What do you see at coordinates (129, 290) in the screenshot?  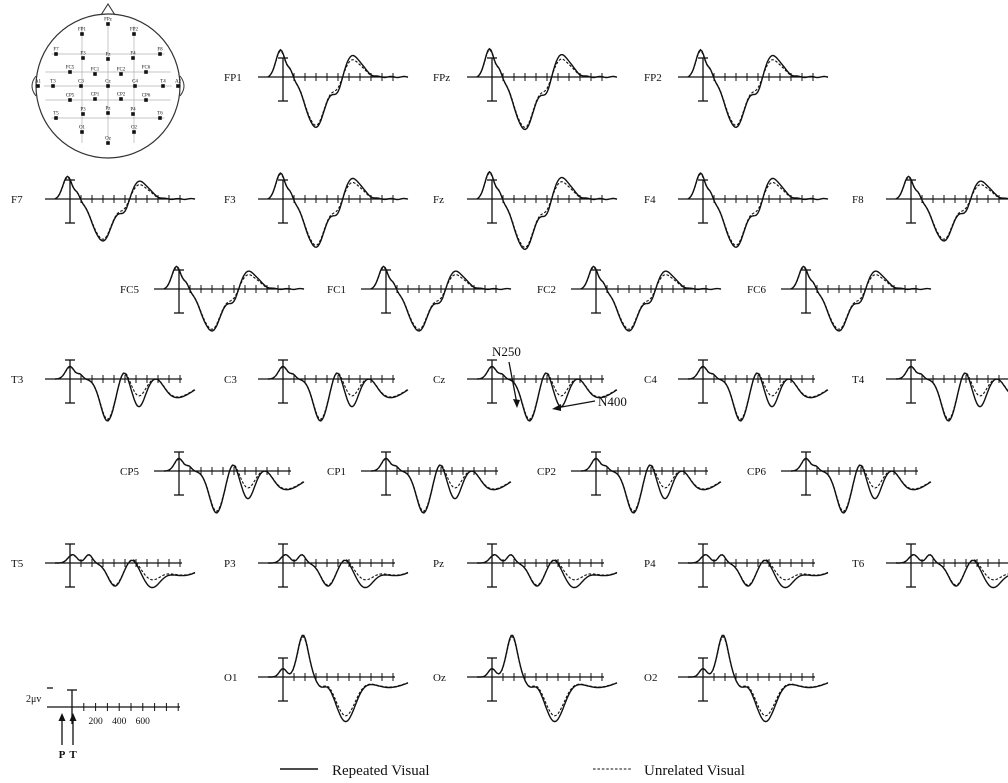 I see `label-fc5: FC5` at bounding box center [129, 290].